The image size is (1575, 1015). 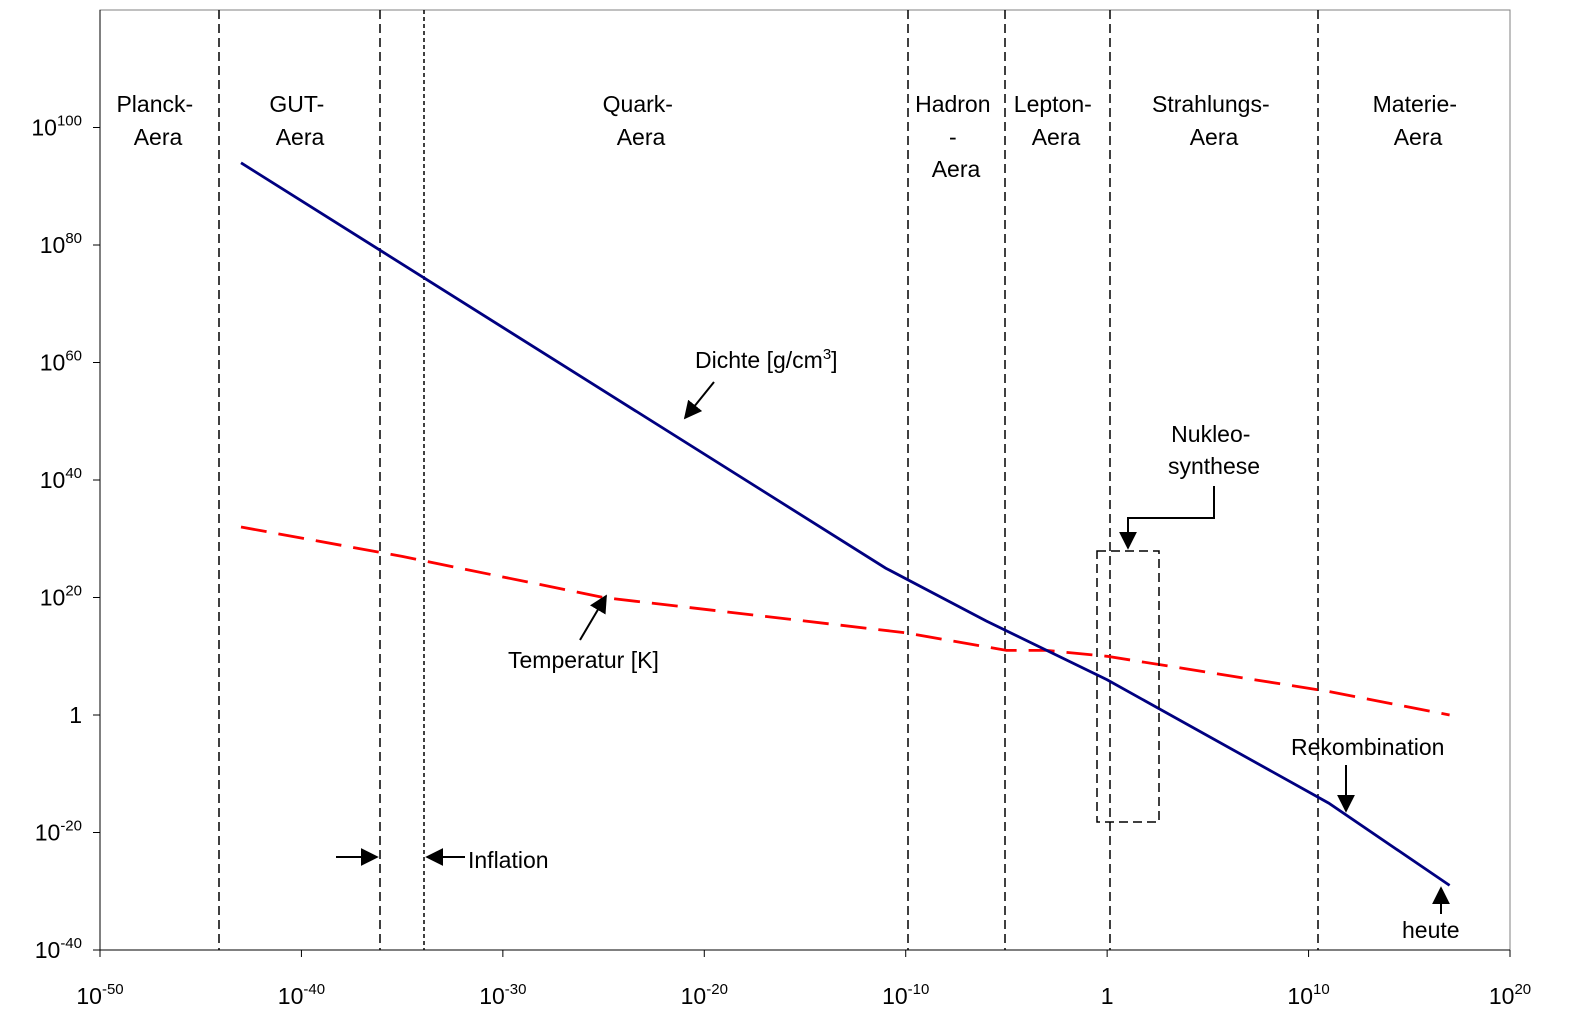 What do you see at coordinates (53, 480) in the screenshot?
I see `y-tick-label-4-base: 10` at bounding box center [53, 480].